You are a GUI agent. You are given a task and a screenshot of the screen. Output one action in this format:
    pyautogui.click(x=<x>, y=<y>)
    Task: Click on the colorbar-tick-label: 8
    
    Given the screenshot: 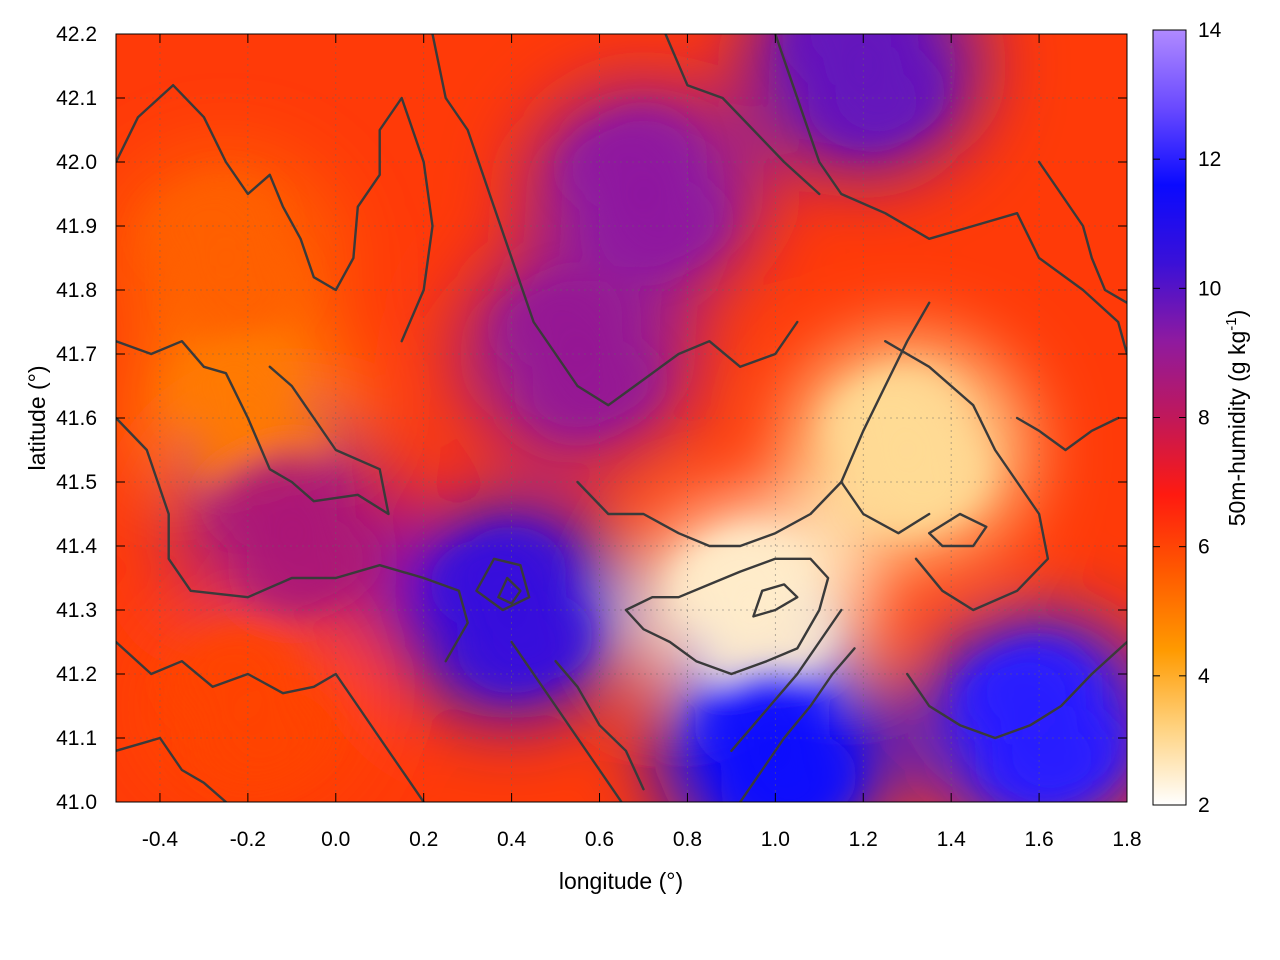 What is the action you would take?
    pyautogui.click(x=1204, y=418)
    